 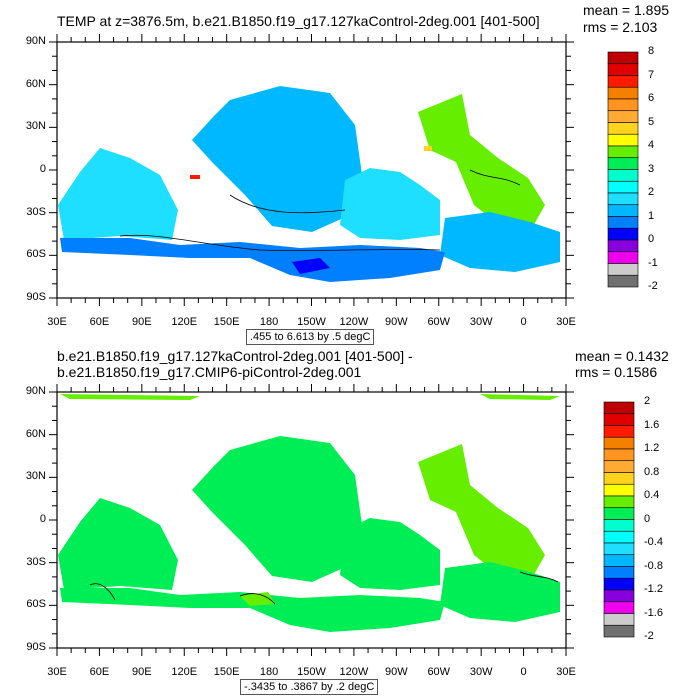 I want to click on colorbar-label: 1.6, so click(x=652, y=424).